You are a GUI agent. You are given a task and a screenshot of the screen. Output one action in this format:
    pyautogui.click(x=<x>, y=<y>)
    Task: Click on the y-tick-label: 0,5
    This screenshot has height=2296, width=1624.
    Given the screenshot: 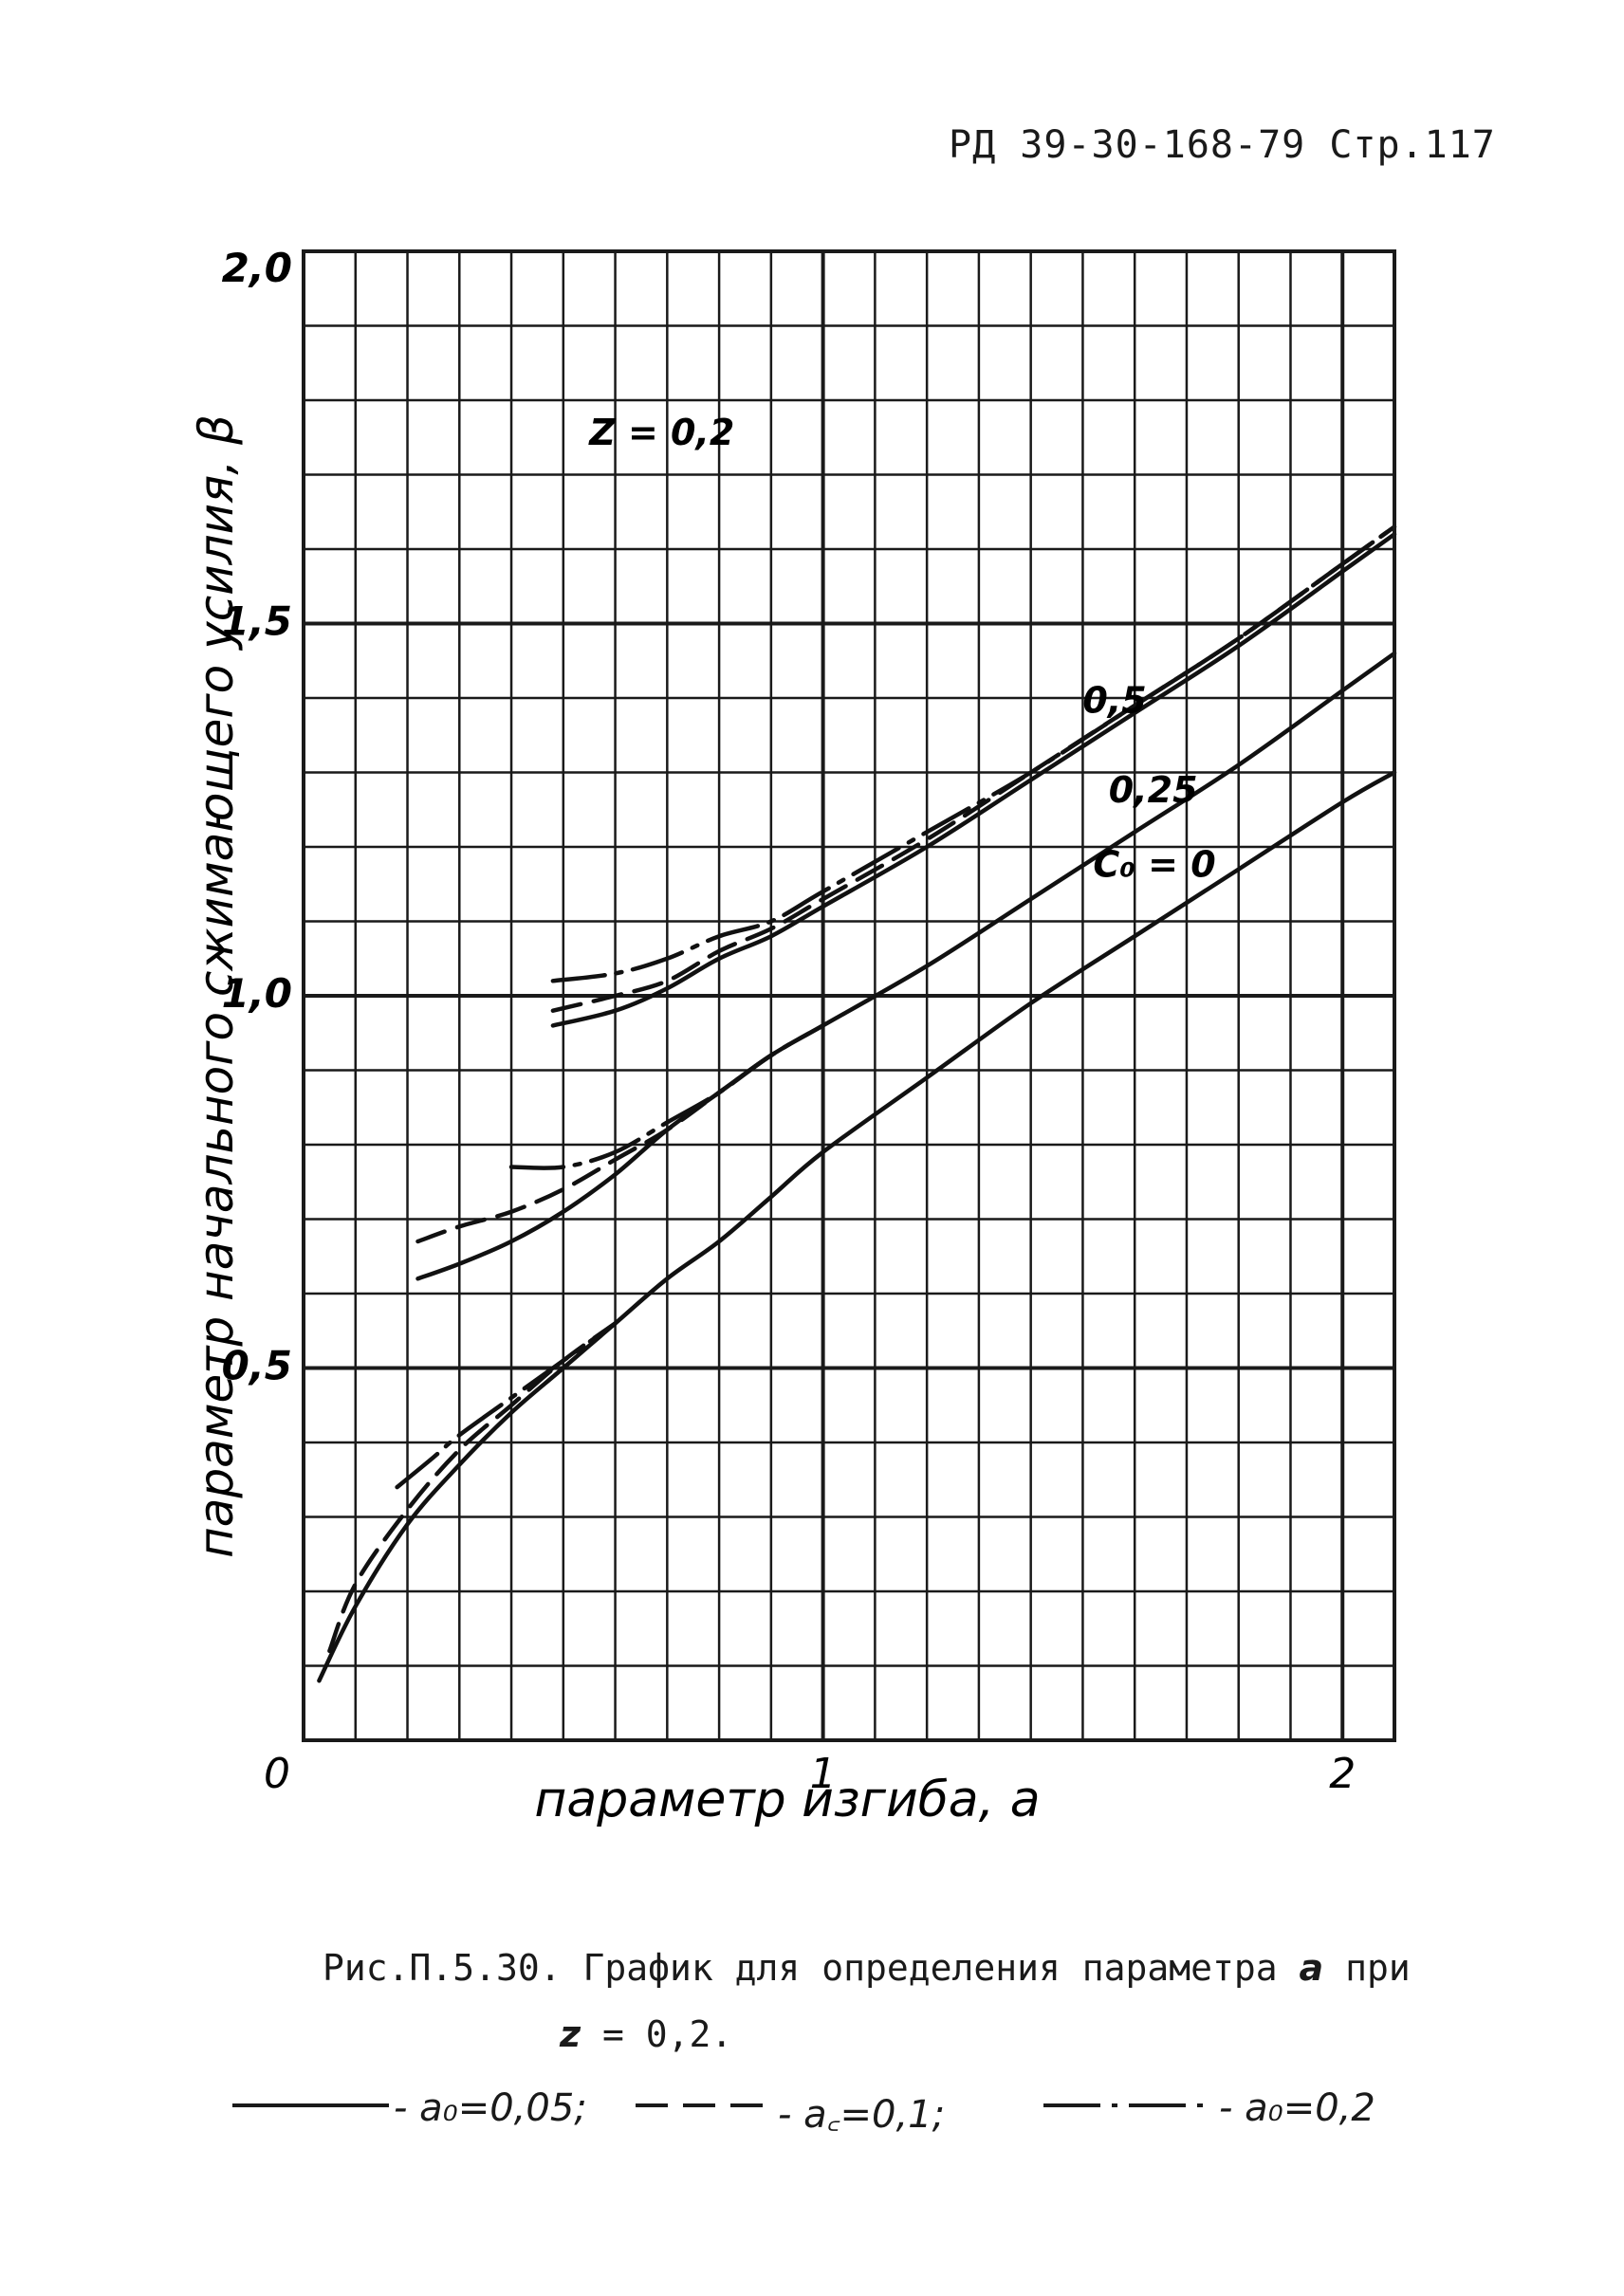 What is the action you would take?
    pyautogui.click(x=257, y=1366)
    